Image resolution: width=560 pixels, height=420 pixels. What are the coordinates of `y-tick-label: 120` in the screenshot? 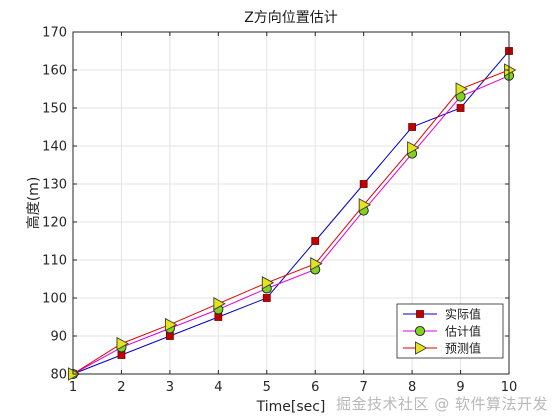 It's located at (54, 223).